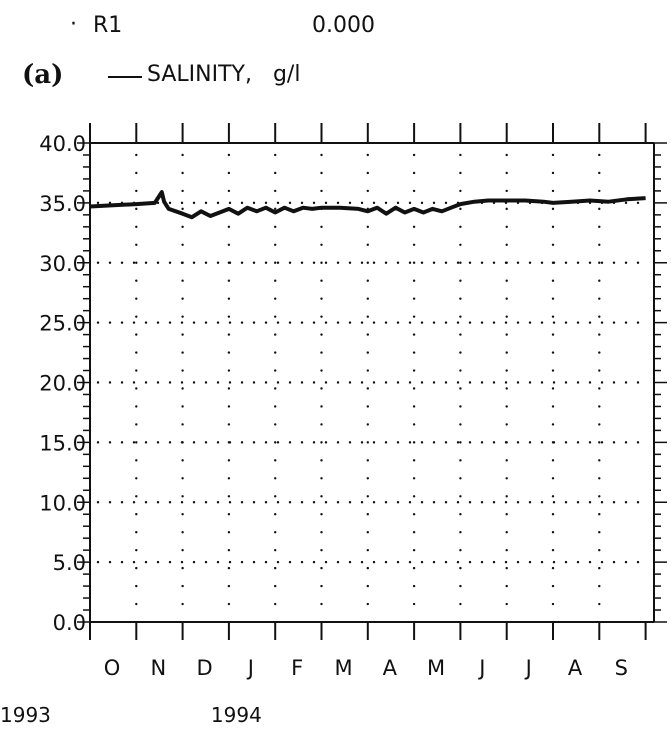 The image size is (671, 735). Describe the element at coordinates (112, 668) in the screenshot. I see `x-month-label: O` at that location.